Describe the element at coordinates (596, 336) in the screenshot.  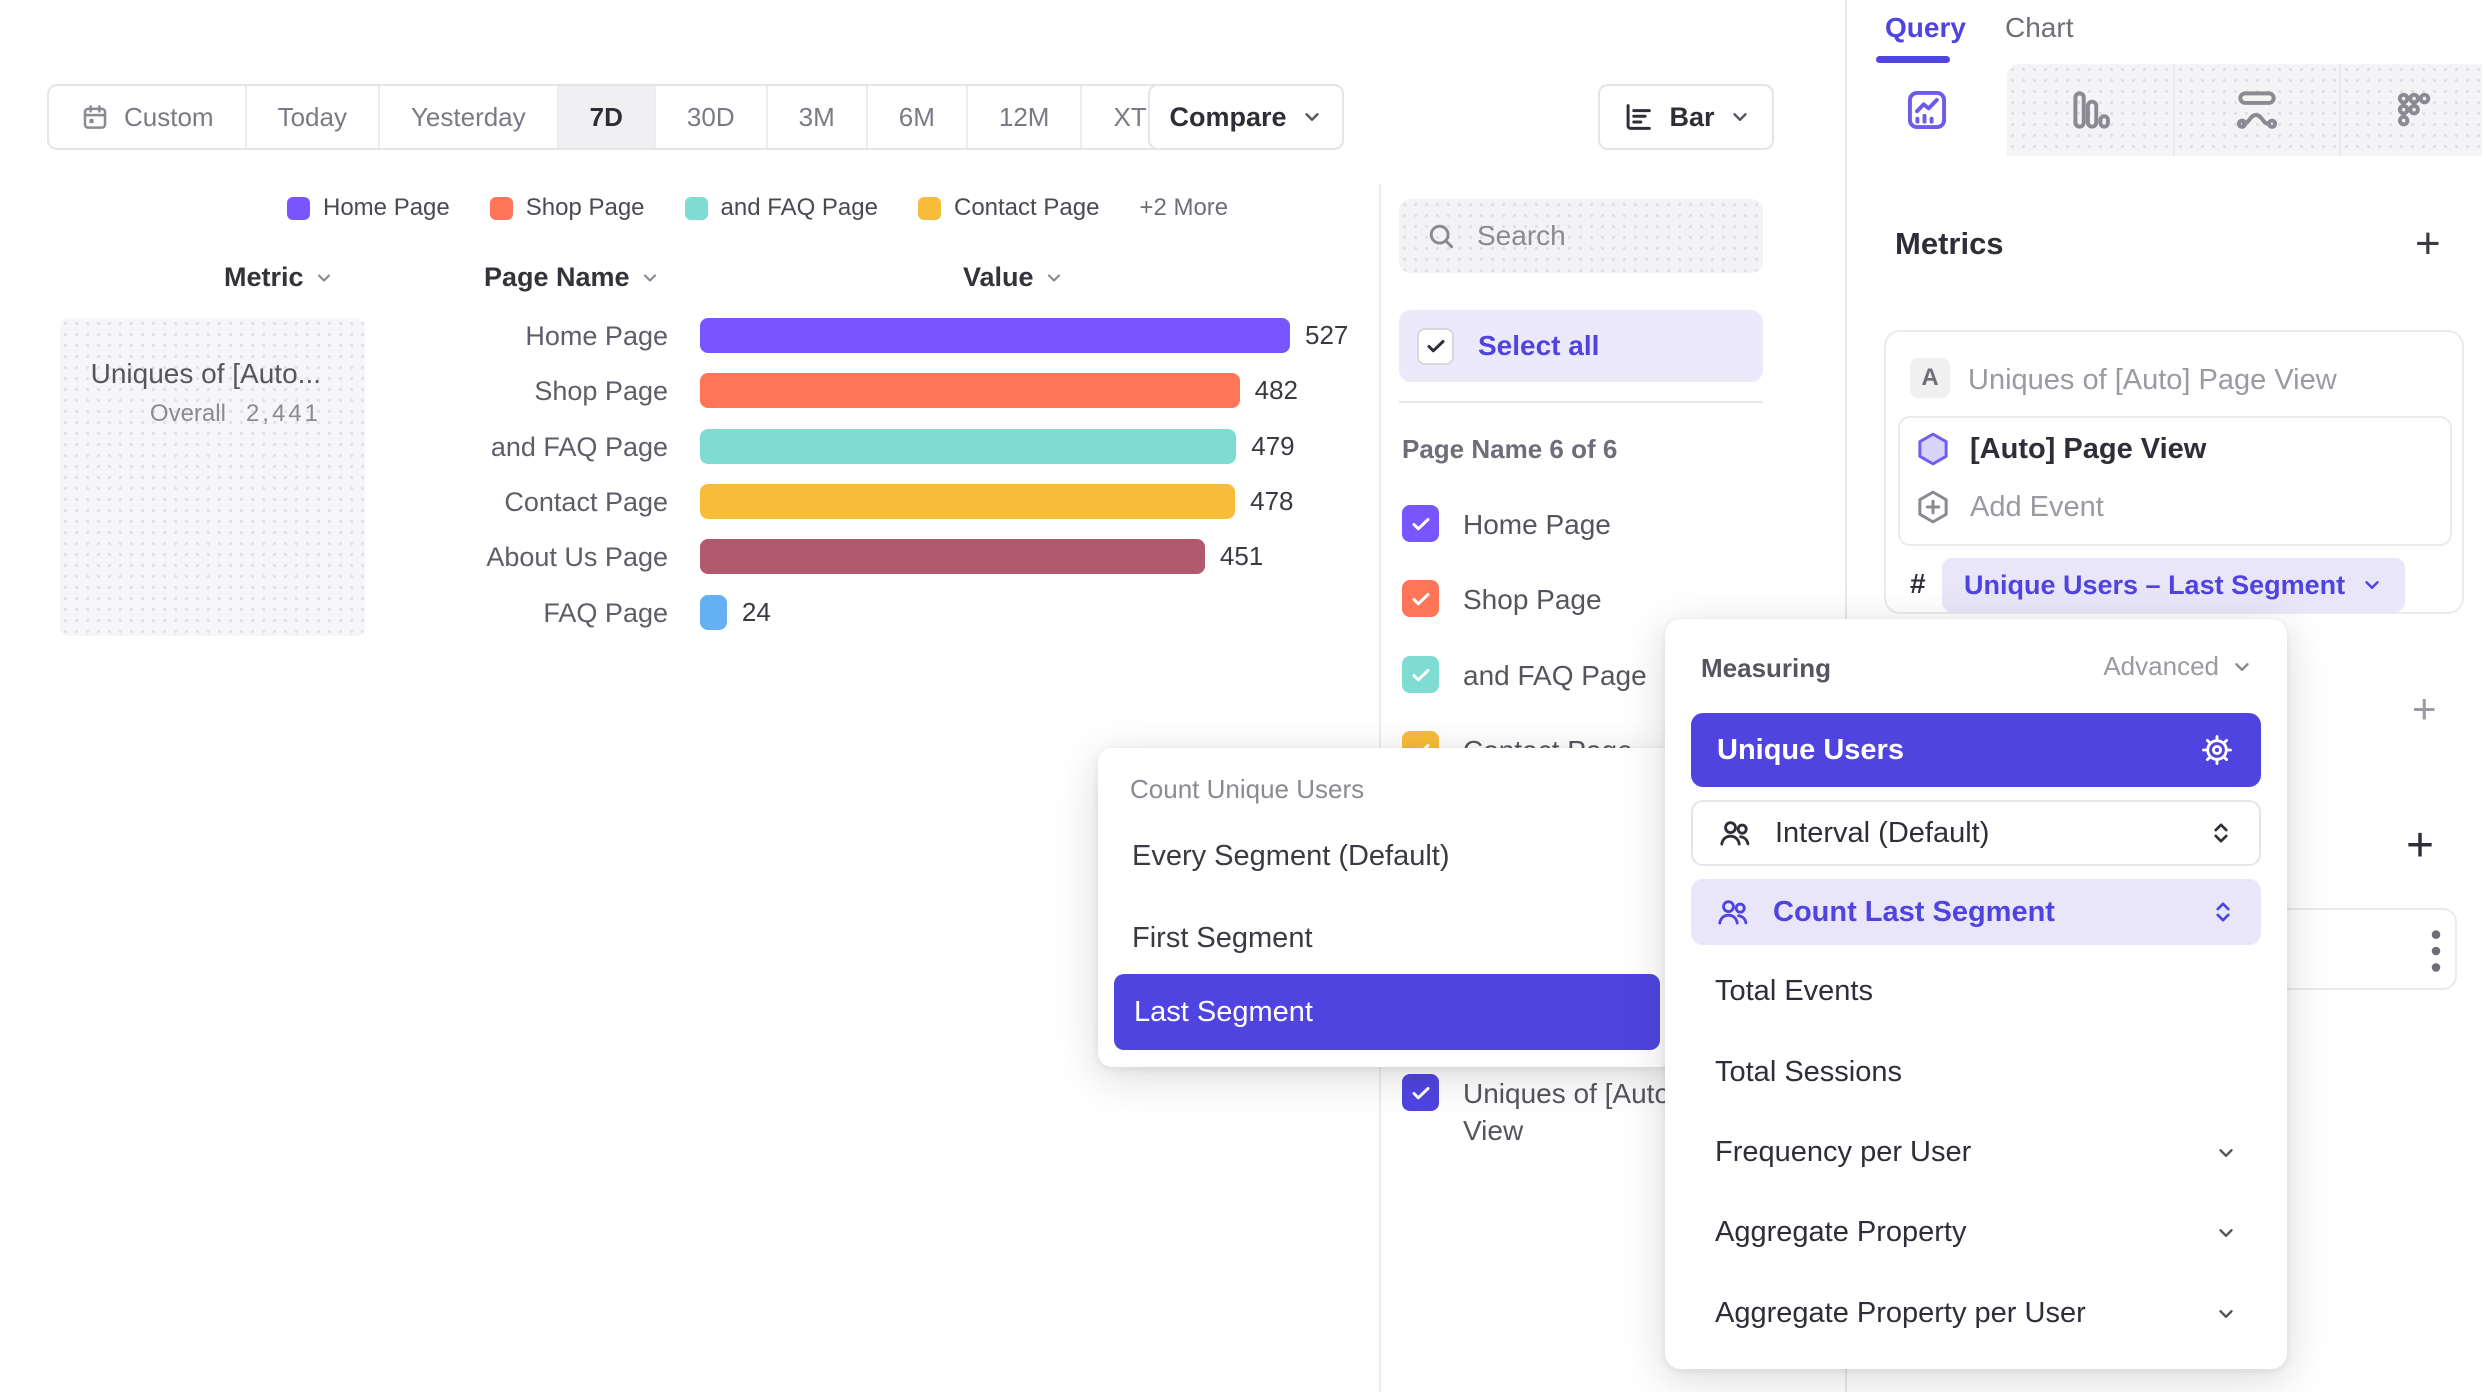
I see `row-label: Home Page` at that location.